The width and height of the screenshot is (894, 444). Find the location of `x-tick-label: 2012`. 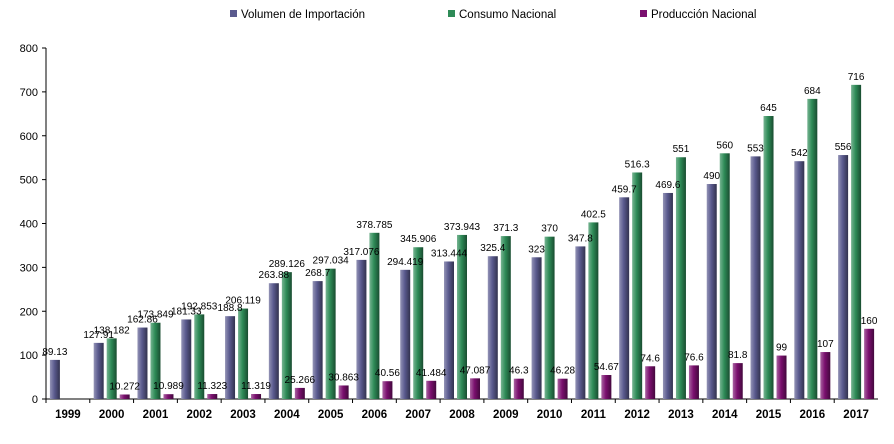

x-tick-label: 2012 is located at coordinates (637, 415).